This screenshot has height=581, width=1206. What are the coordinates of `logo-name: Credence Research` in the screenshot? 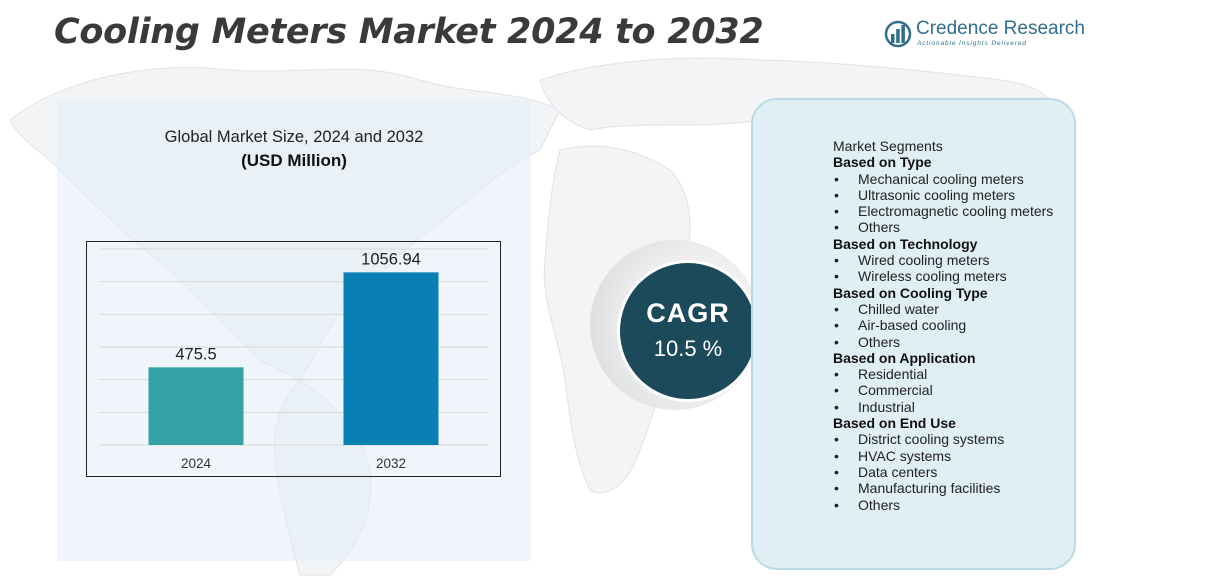 It's located at (1000, 28).